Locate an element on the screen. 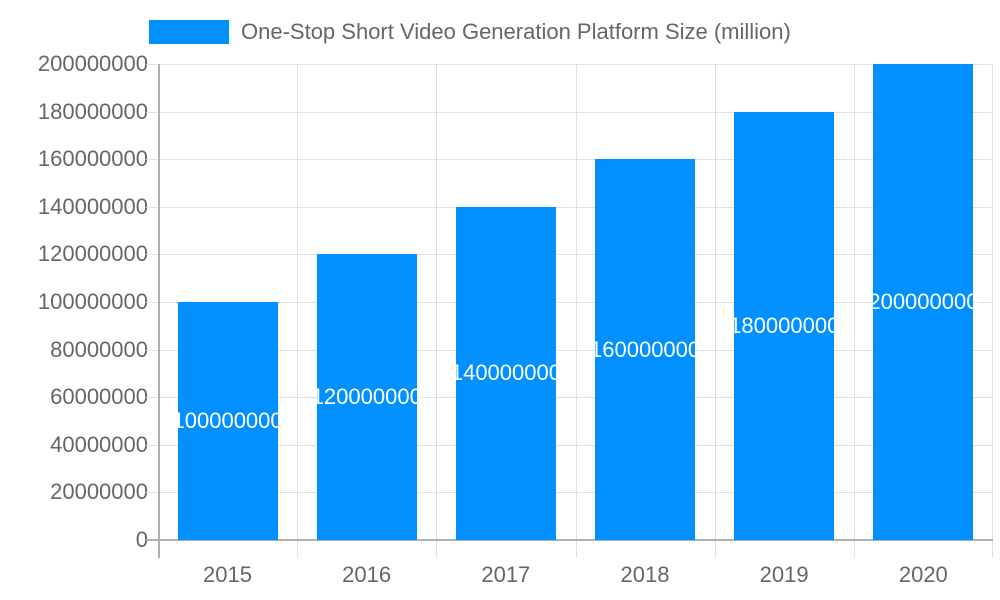 The width and height of the screenshot is (1000, 600). bar-value-label: 120000000 is located at coordinates (366, 397).